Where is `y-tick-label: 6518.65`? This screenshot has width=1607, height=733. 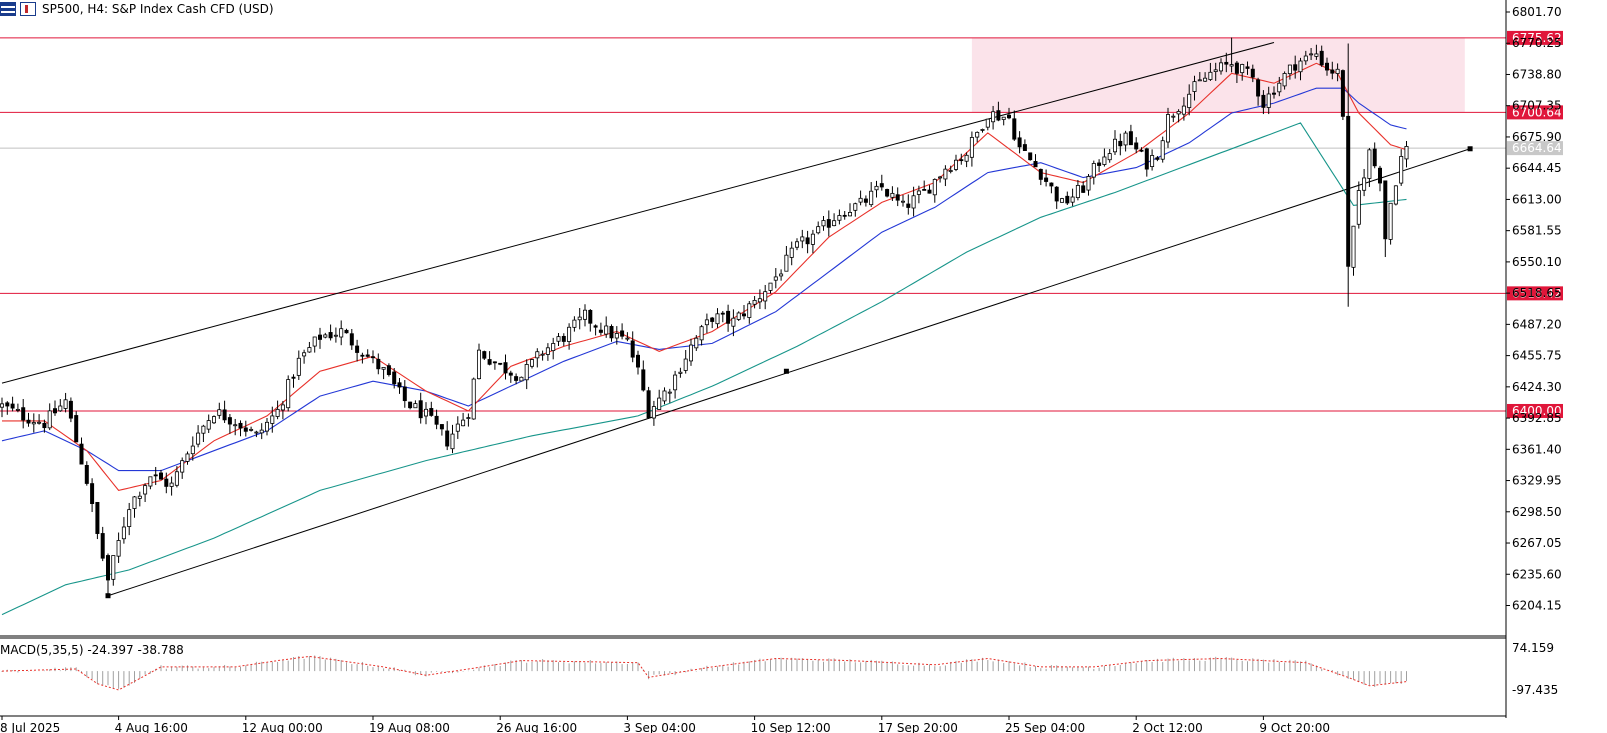 y-tick-label: 6518.65 is located at coordinates (1537, 293).